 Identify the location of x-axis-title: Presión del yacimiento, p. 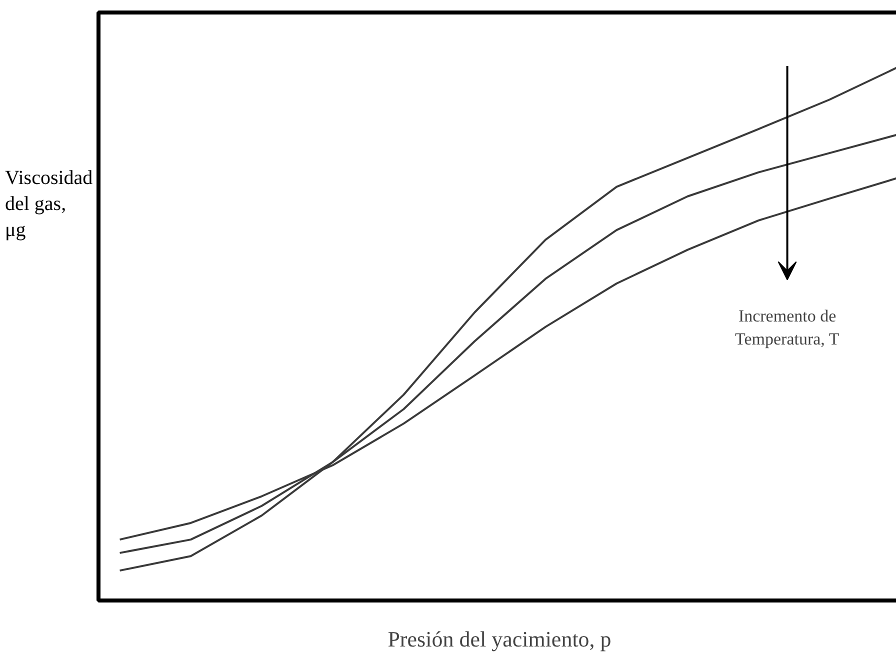
(500, 639).